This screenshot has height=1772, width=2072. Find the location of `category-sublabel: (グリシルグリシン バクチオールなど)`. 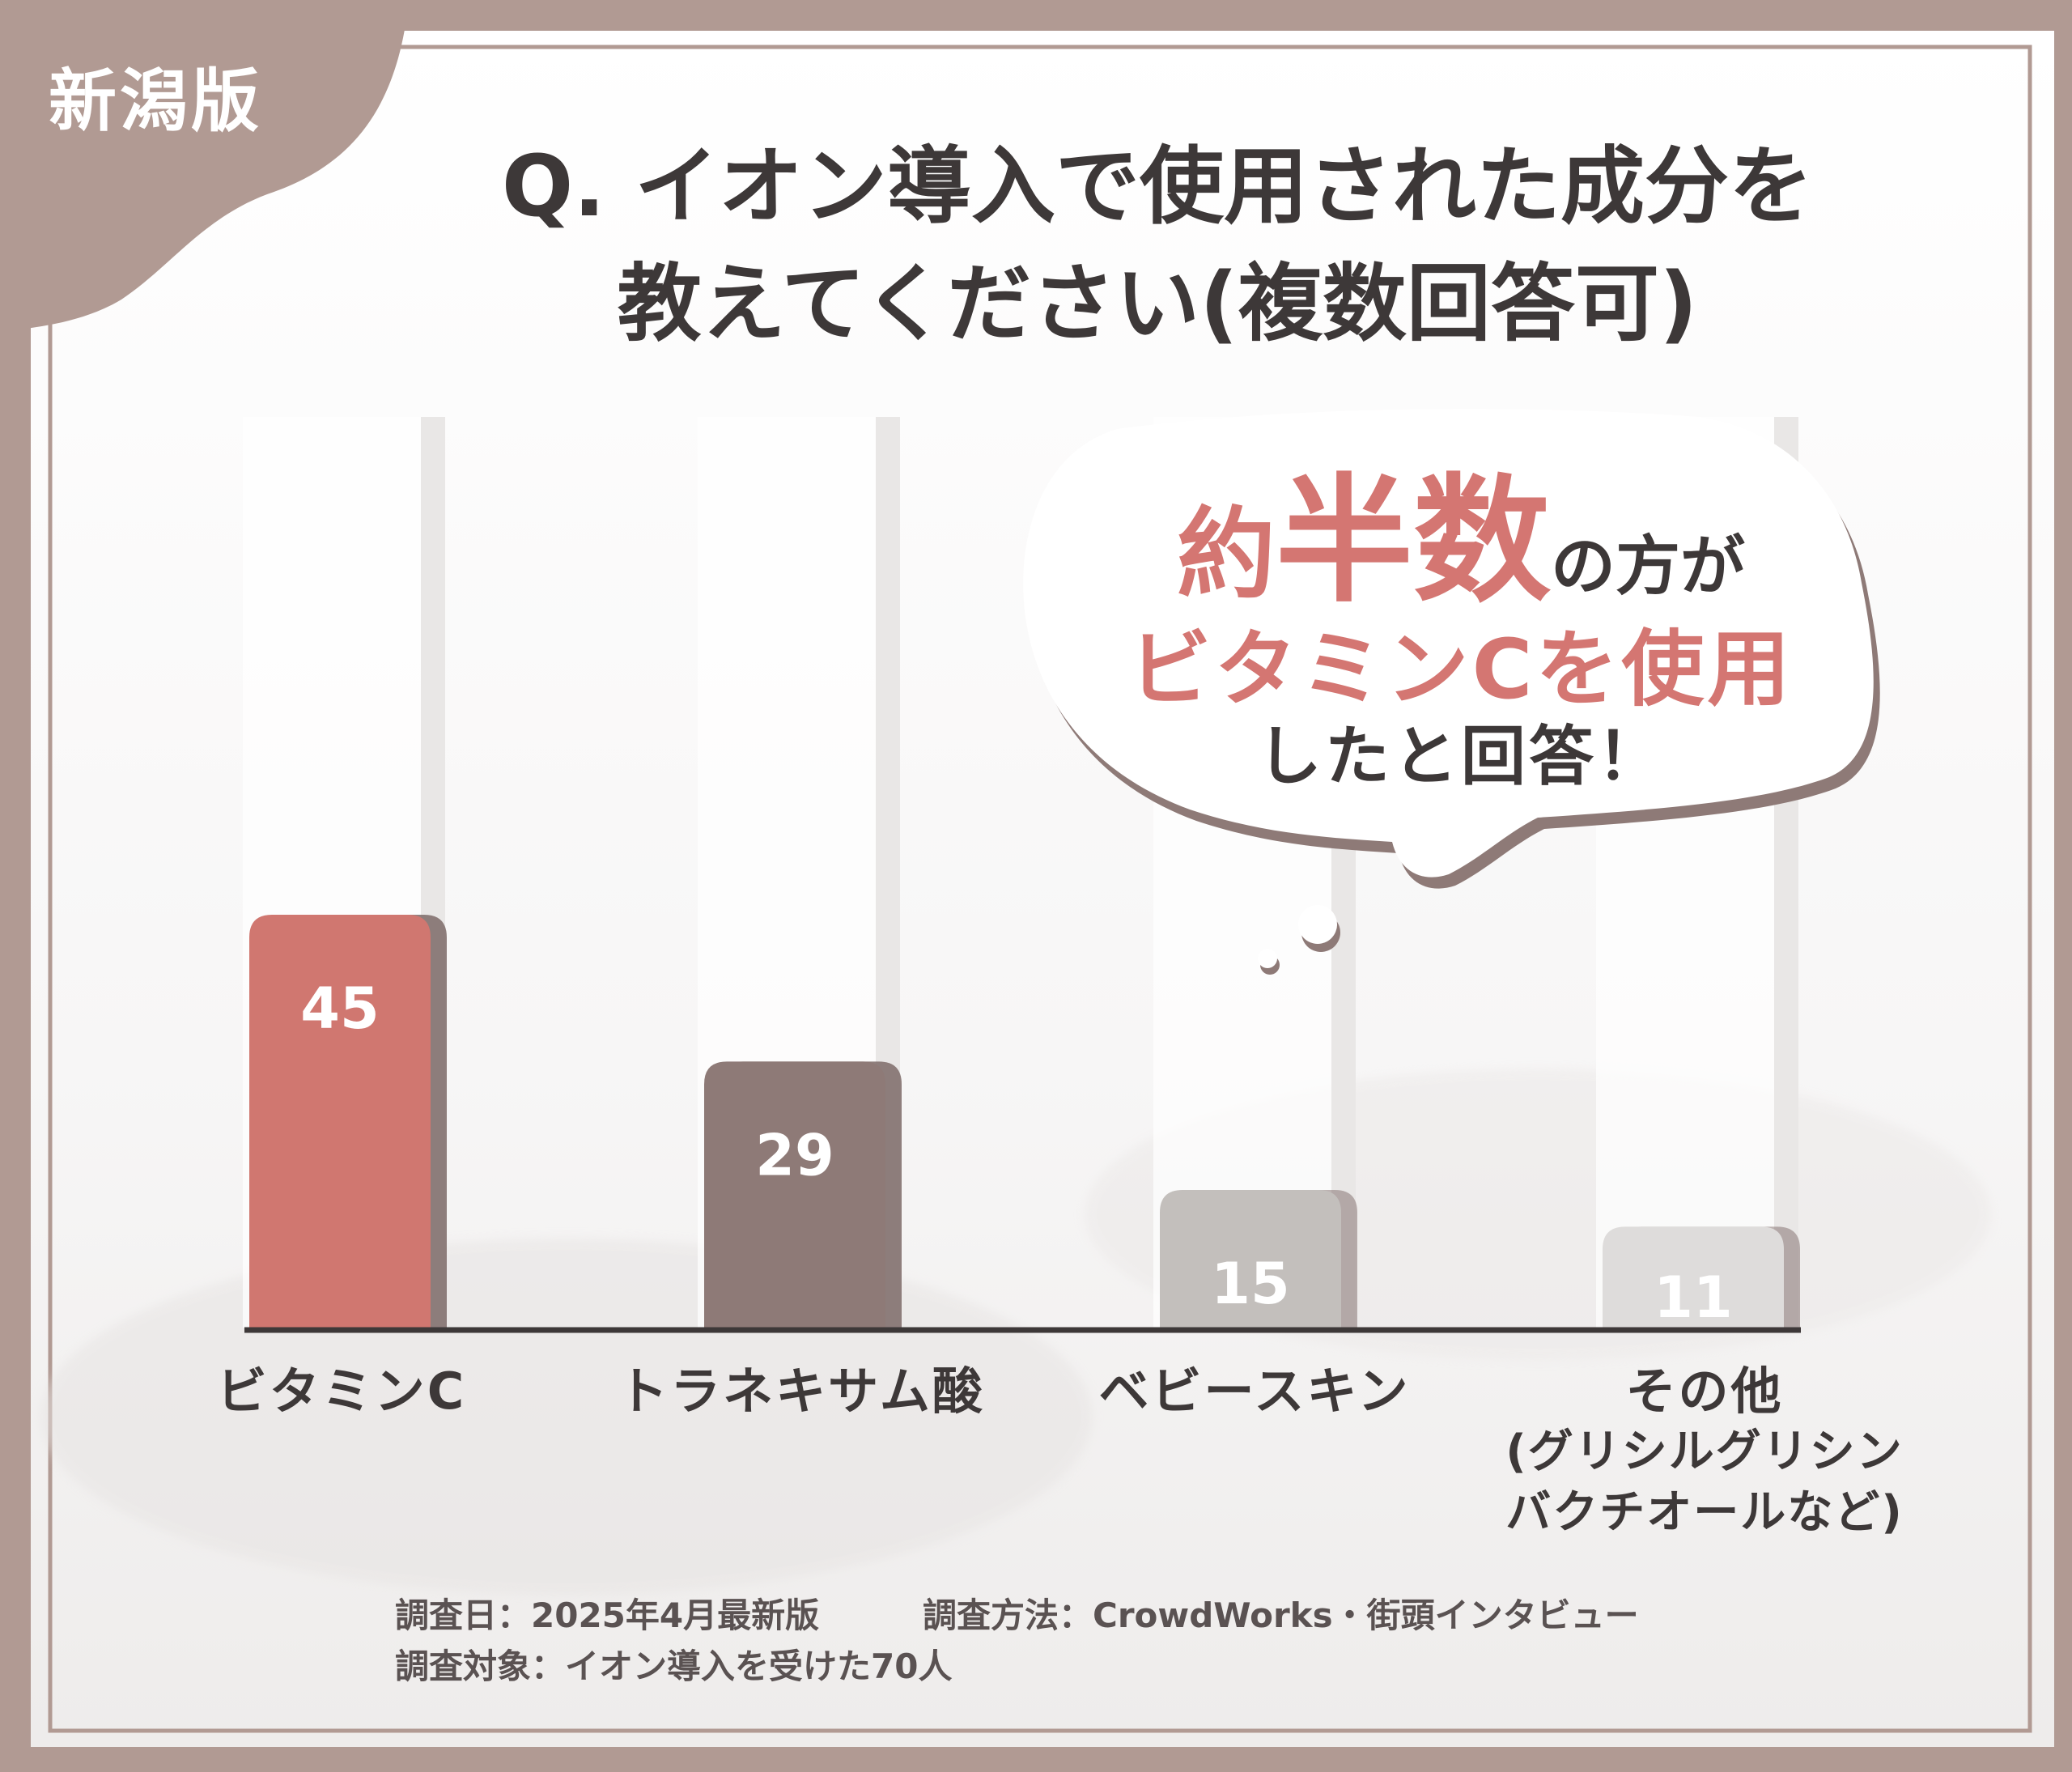

category-sublabel: (グリシルグリシン バクチオールなど) is located at coordinates (1704, 1482).